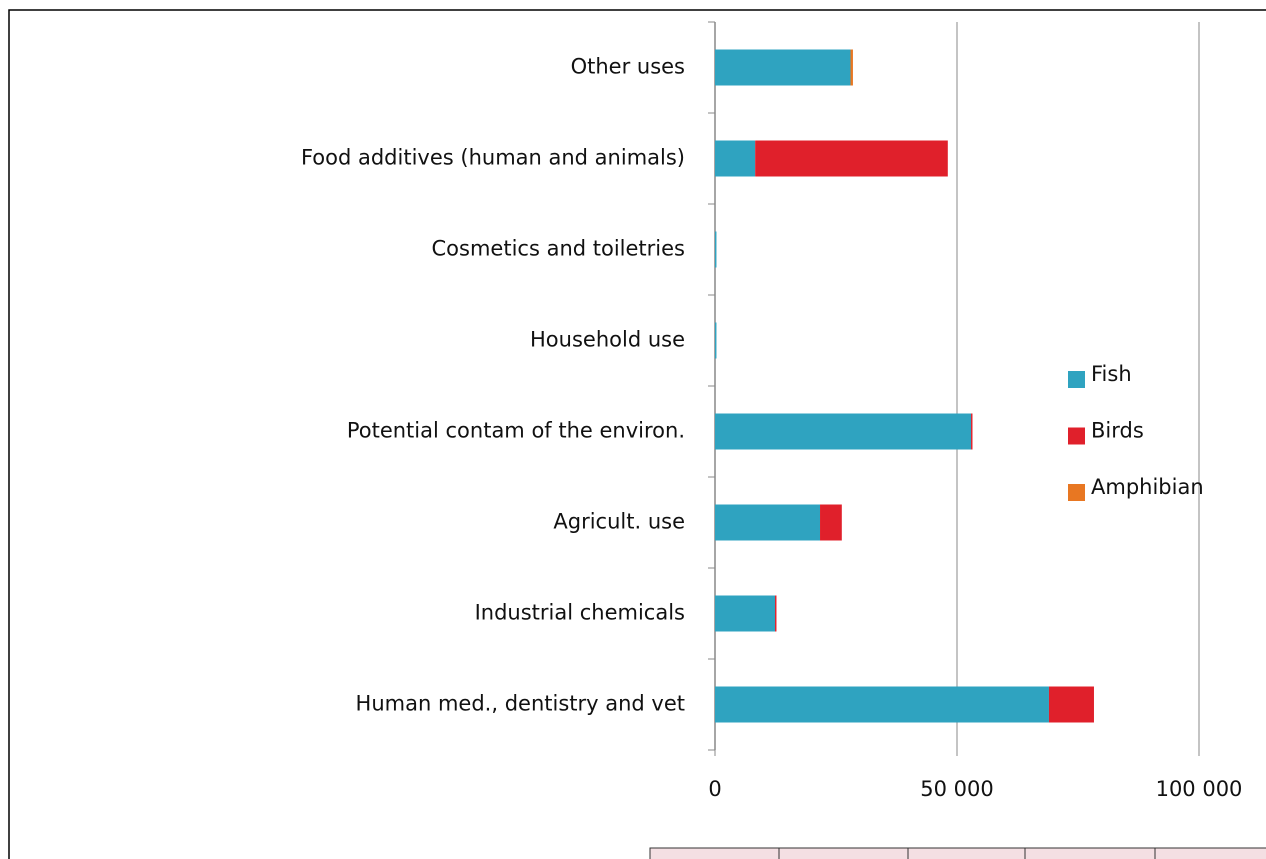 Image resolution: width=1266 pixels, height=859 pixels. I want to click on category-label: Household use, so click(607, 340).